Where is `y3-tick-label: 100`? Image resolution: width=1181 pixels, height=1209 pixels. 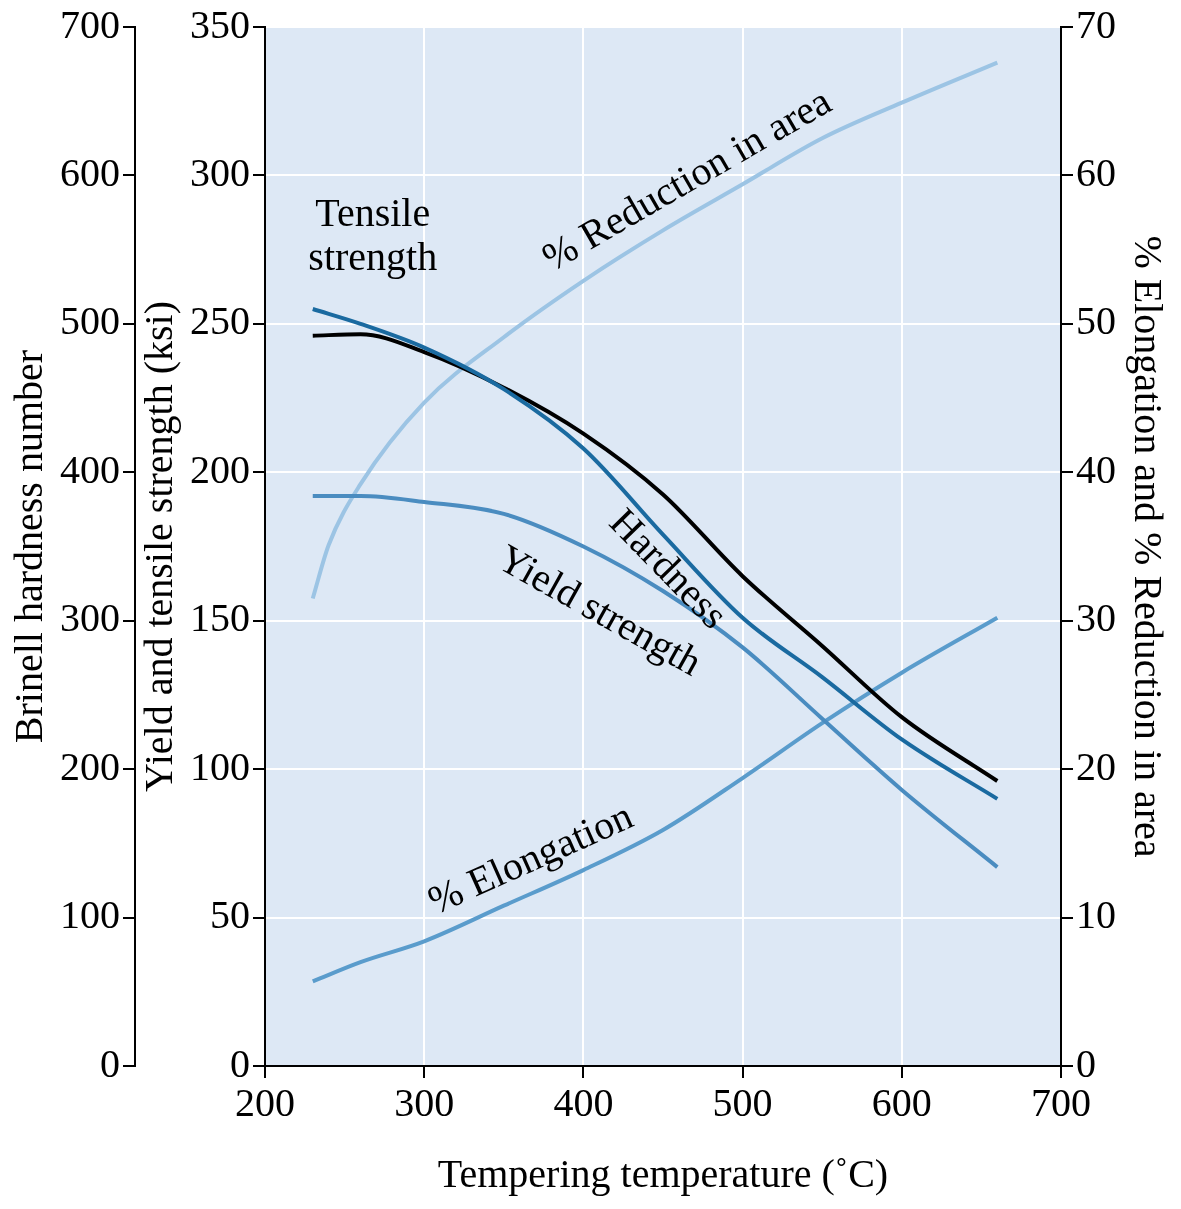
y3-tick-label: 100 is located at coordinates (90, 915).